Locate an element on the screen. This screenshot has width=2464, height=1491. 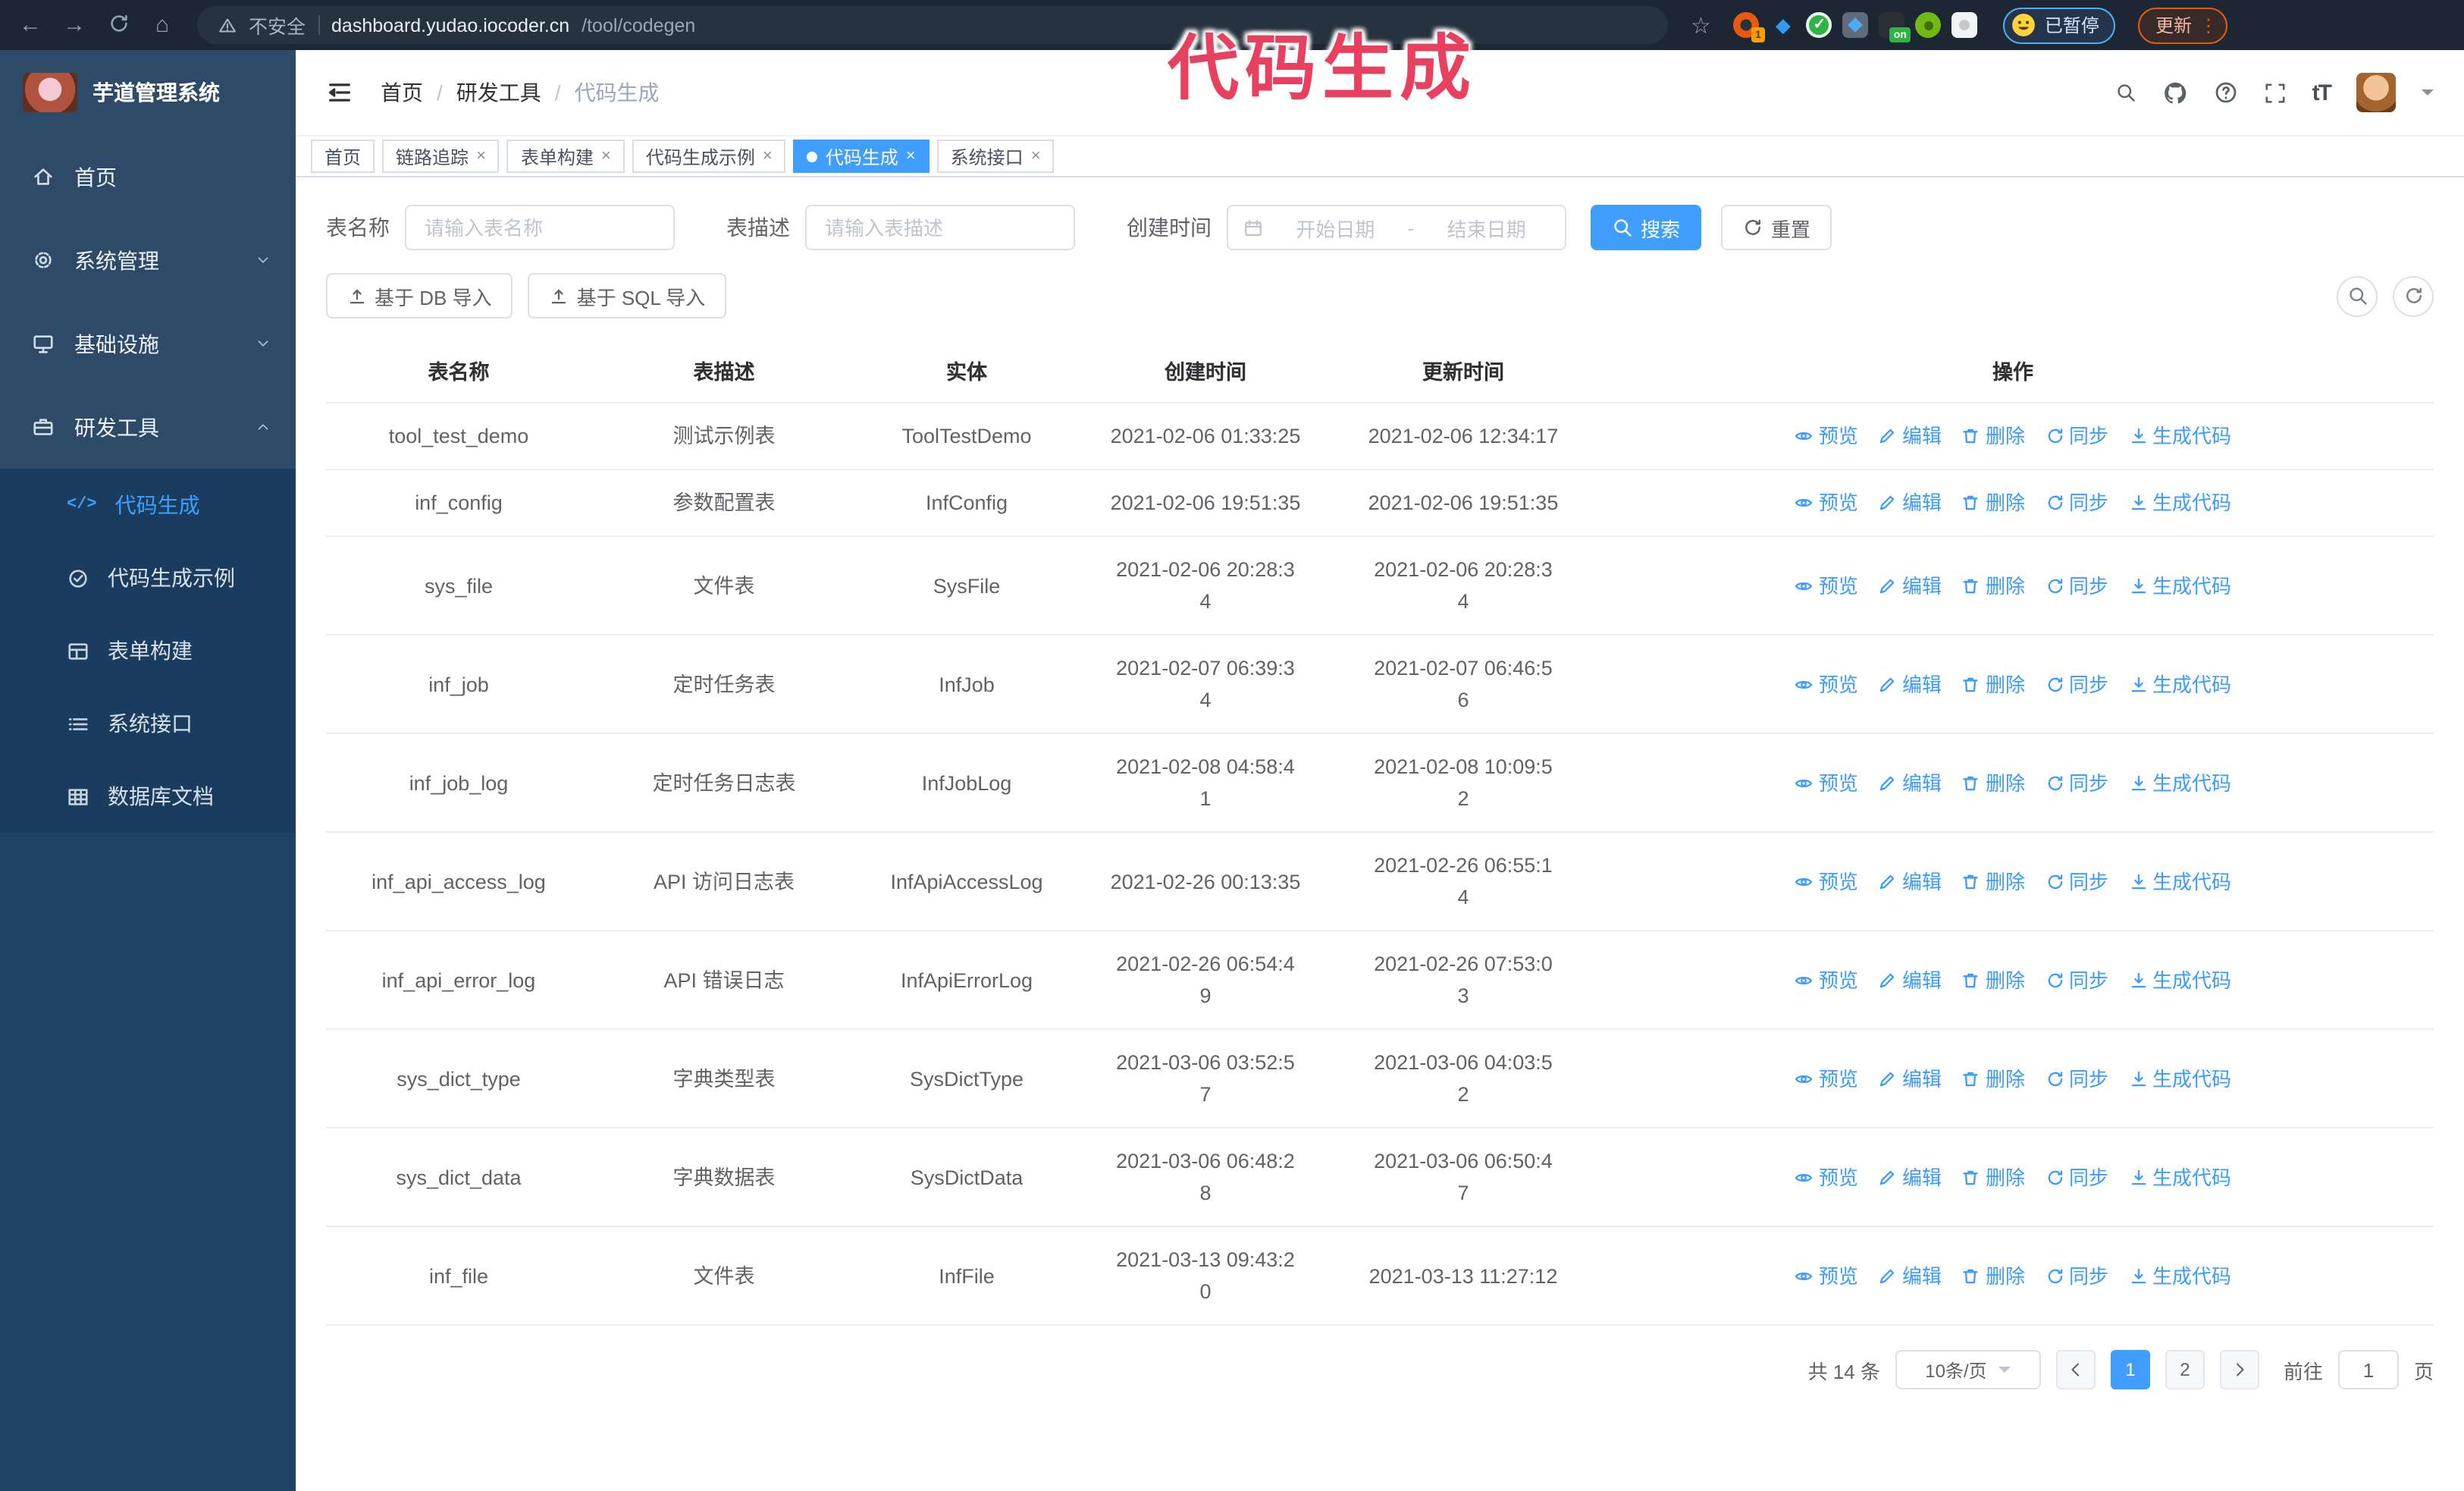
browser-menu-icon: ⋮ is located at coordinates (2208, 25).